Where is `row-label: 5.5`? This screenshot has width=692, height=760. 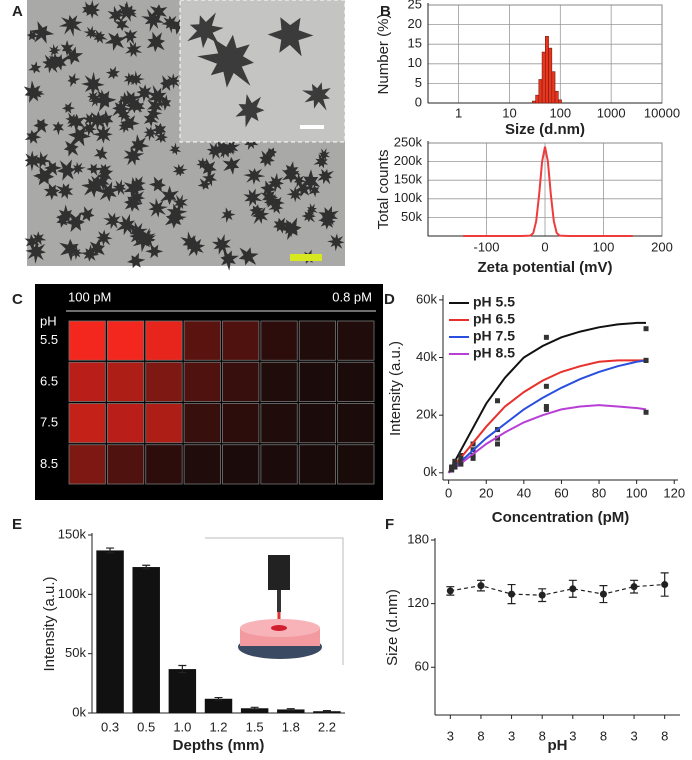 row-label: 5.5 is located at coordinates (49, 339).